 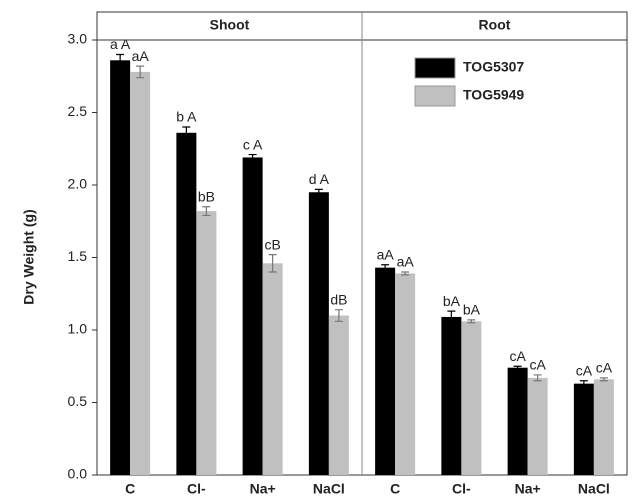 I want to click on y-axis-label: Dry Weight (g), so click(x=29, y=256).